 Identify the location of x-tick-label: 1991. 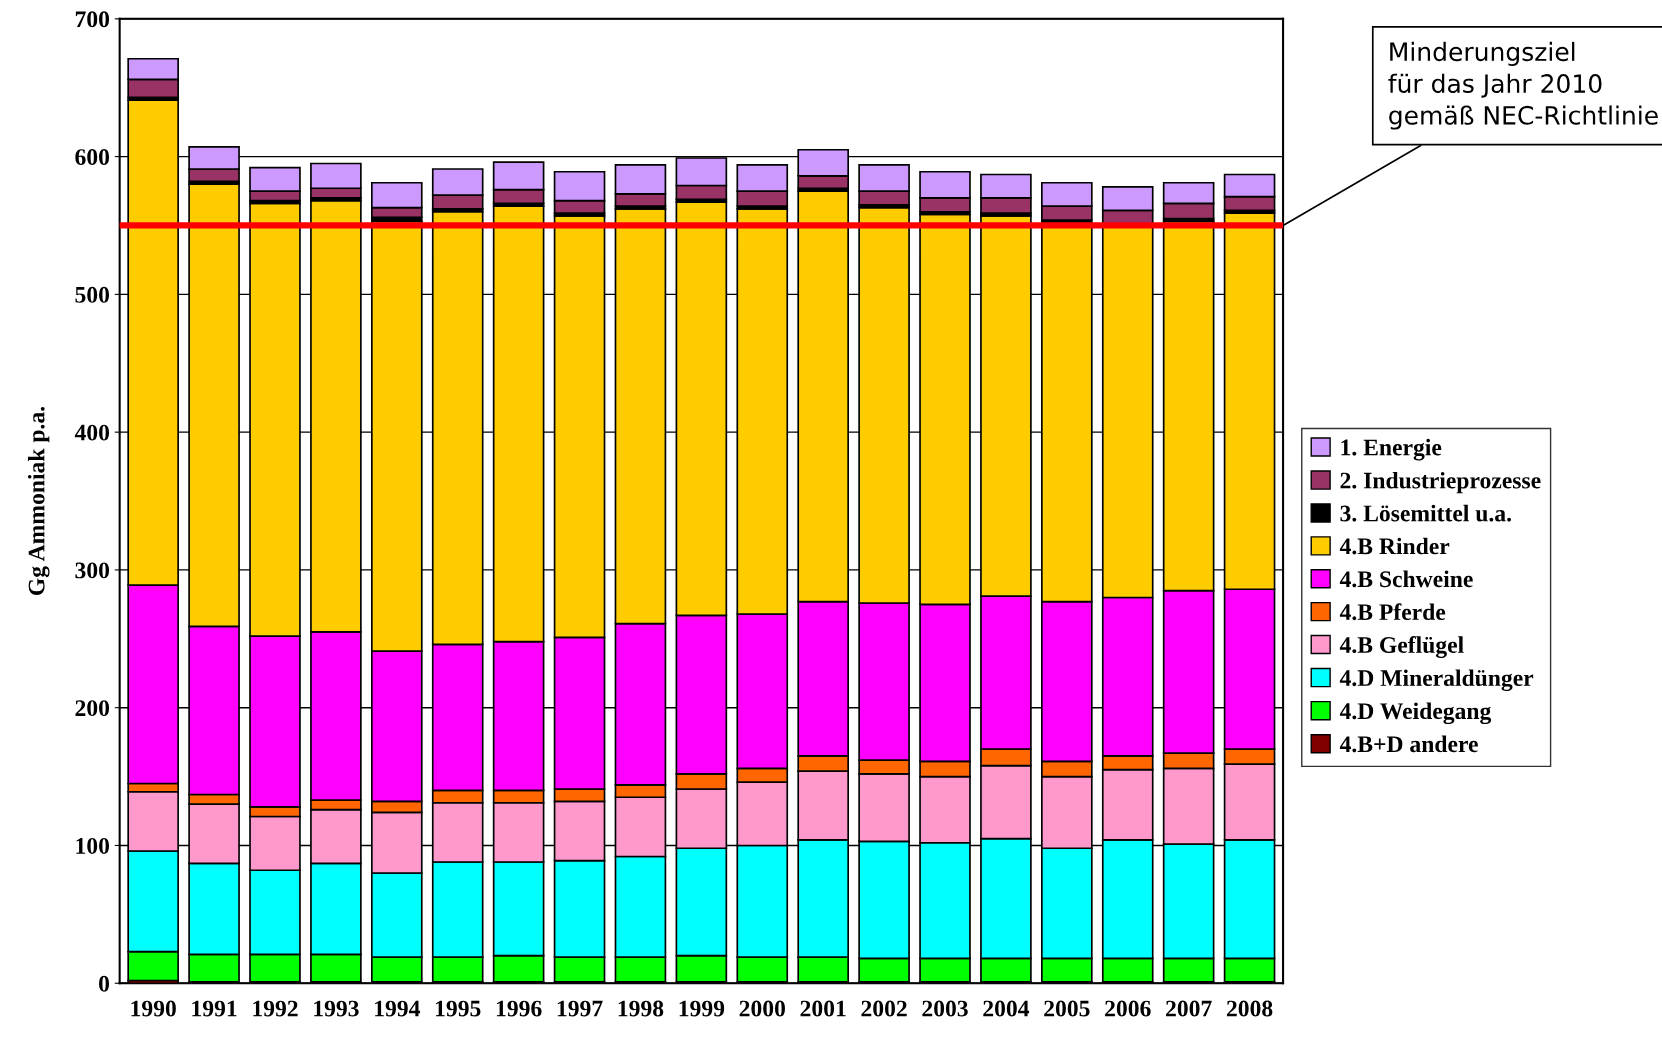
(214, 1008).